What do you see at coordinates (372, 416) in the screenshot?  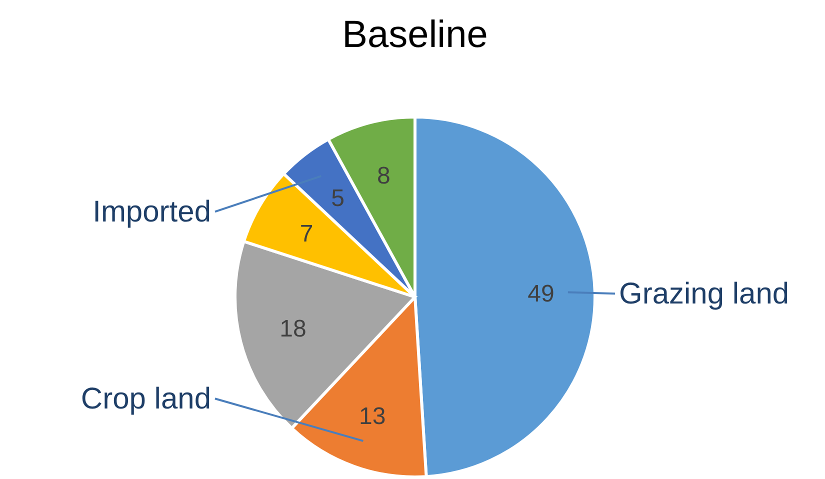 I see `data-label: 13` at bounding box center [372, 416].